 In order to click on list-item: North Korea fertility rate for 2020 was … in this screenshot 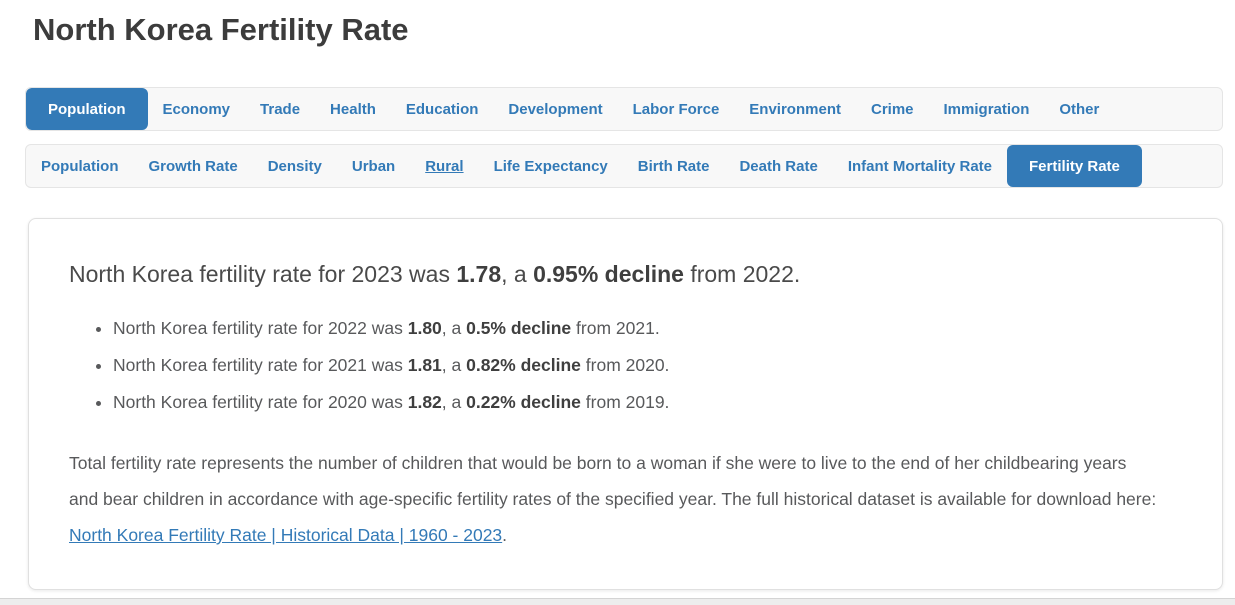, I will do `click(647, 402)`.